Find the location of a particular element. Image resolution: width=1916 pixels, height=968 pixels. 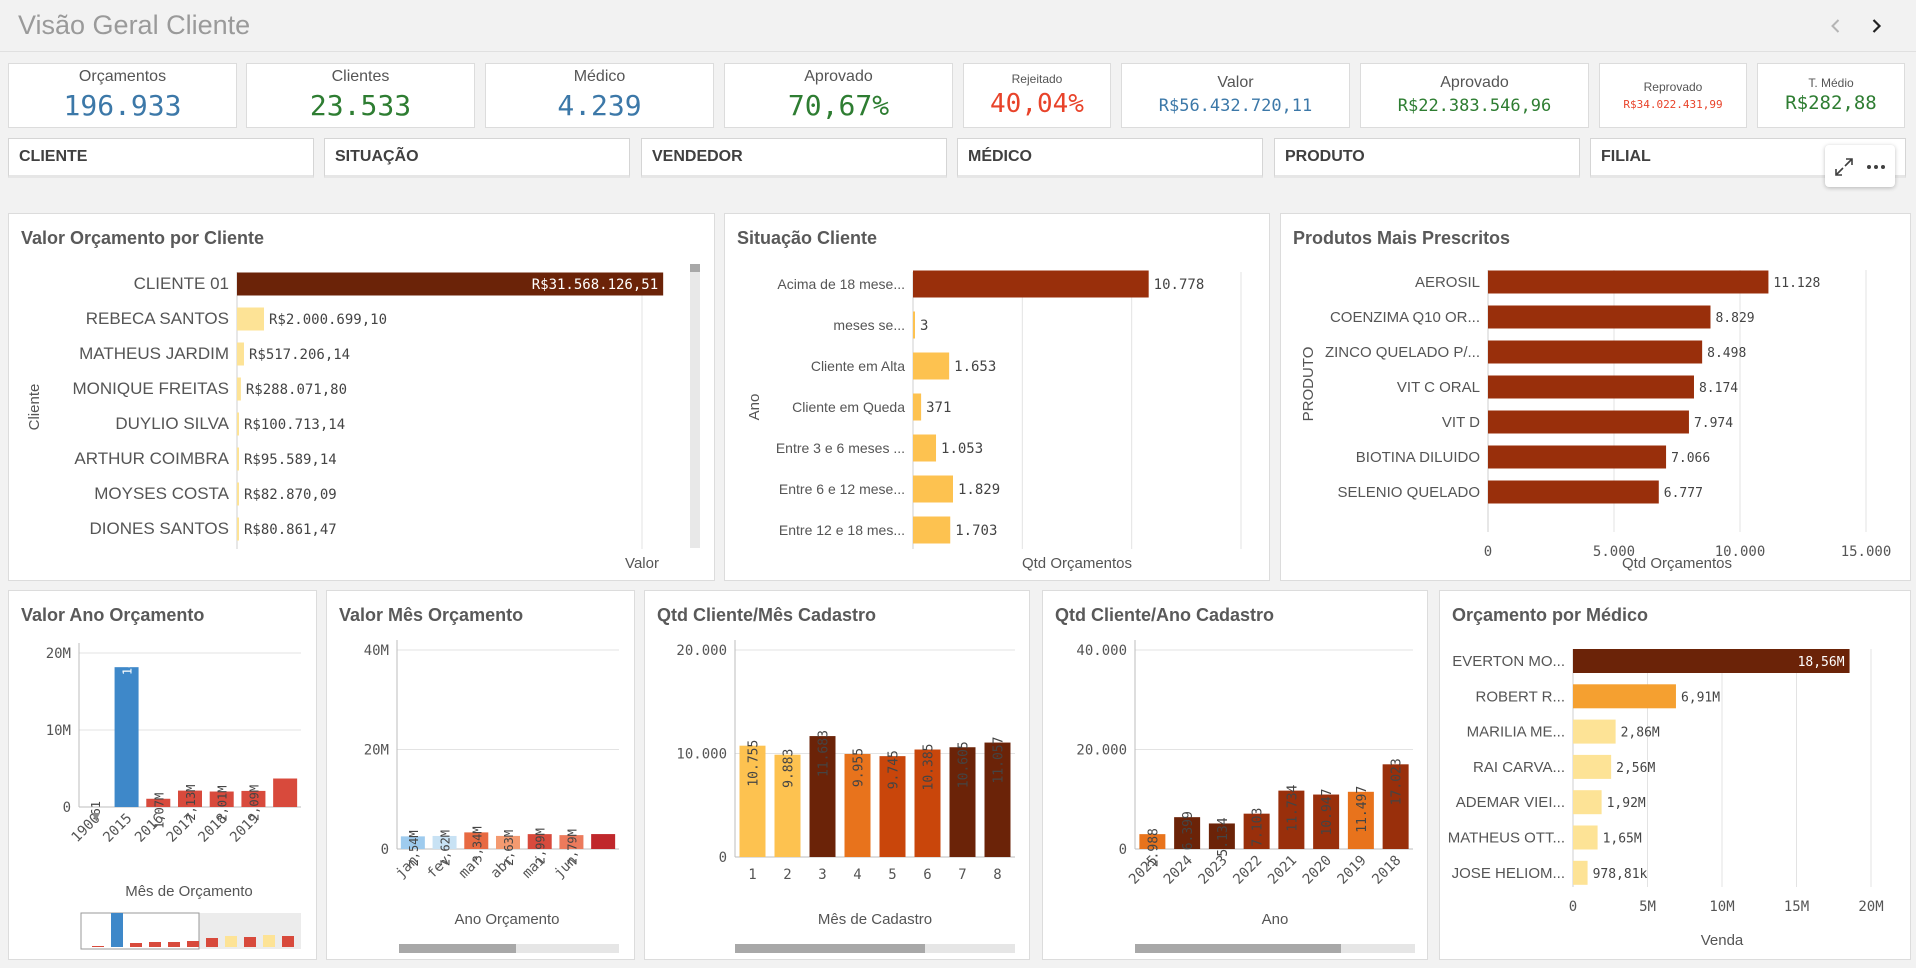

kpi-value: 40,04% is located at coordinates (1037, 104).